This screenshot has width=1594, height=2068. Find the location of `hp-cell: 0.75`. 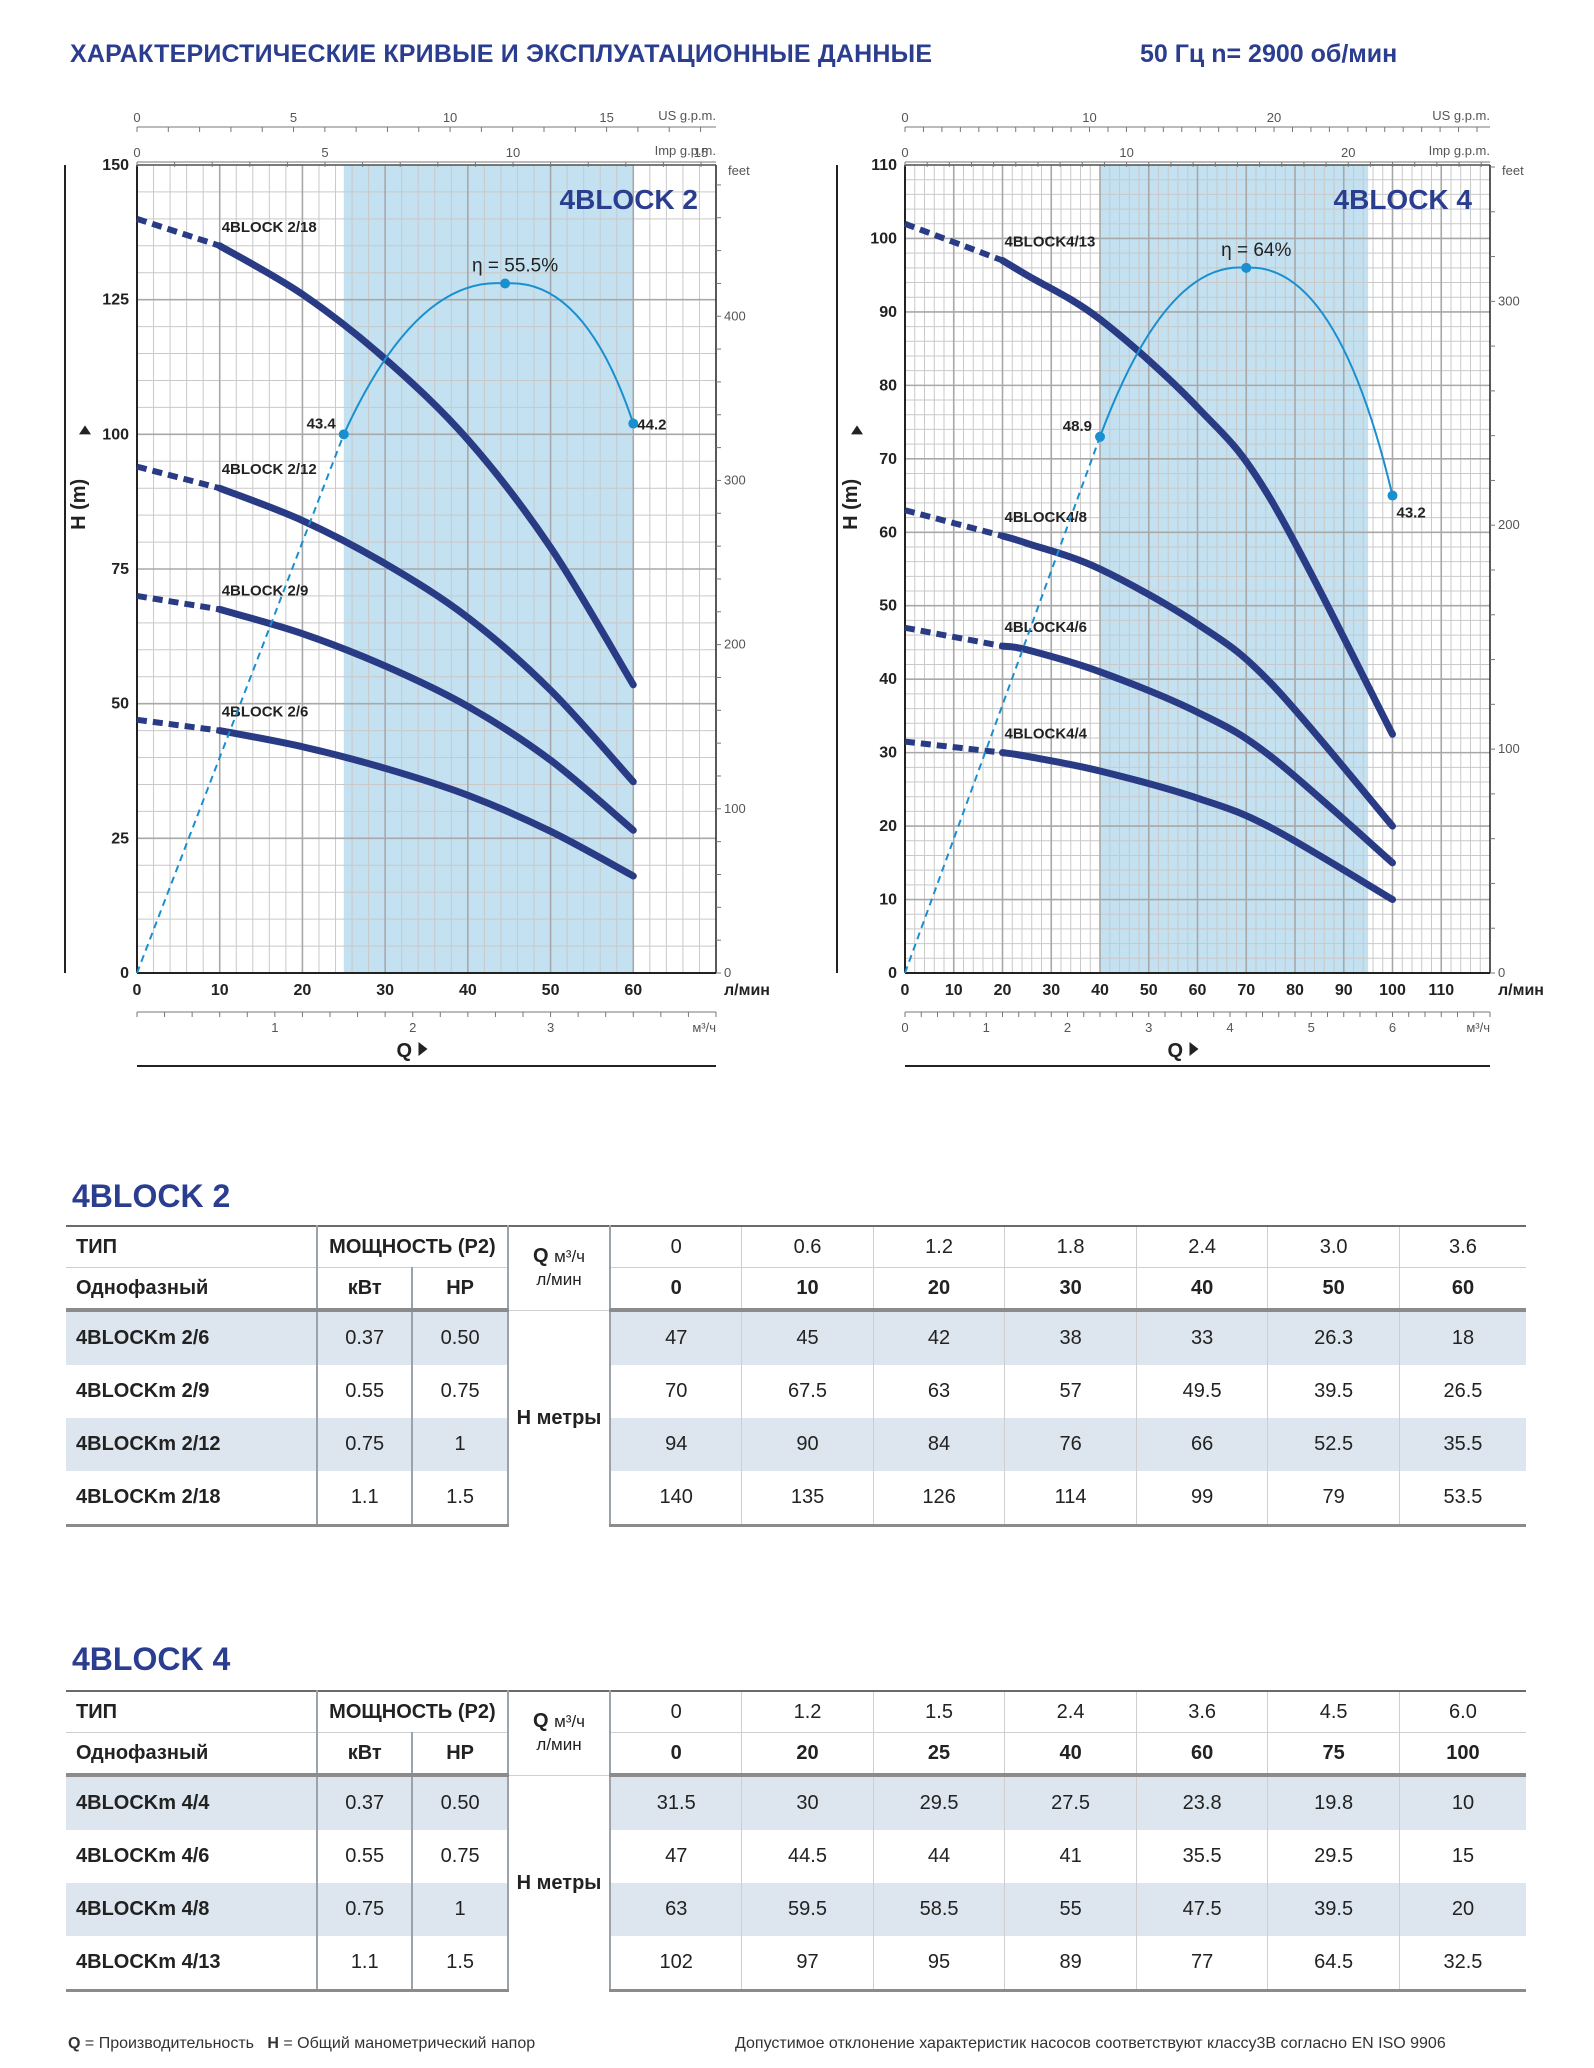

hp-cell: 0.75 is located at coordinates (460, 1391).